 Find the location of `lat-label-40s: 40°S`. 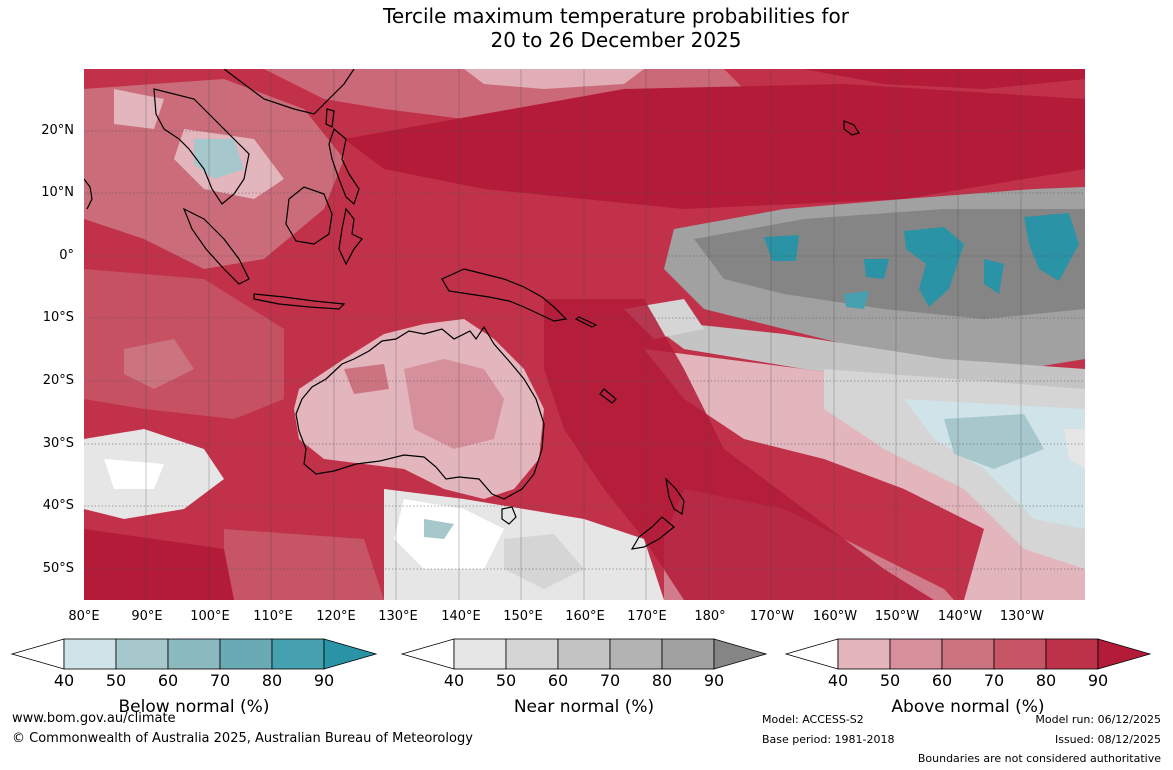

lat-label-40s: 40°S is located at coordinates (58, 505).